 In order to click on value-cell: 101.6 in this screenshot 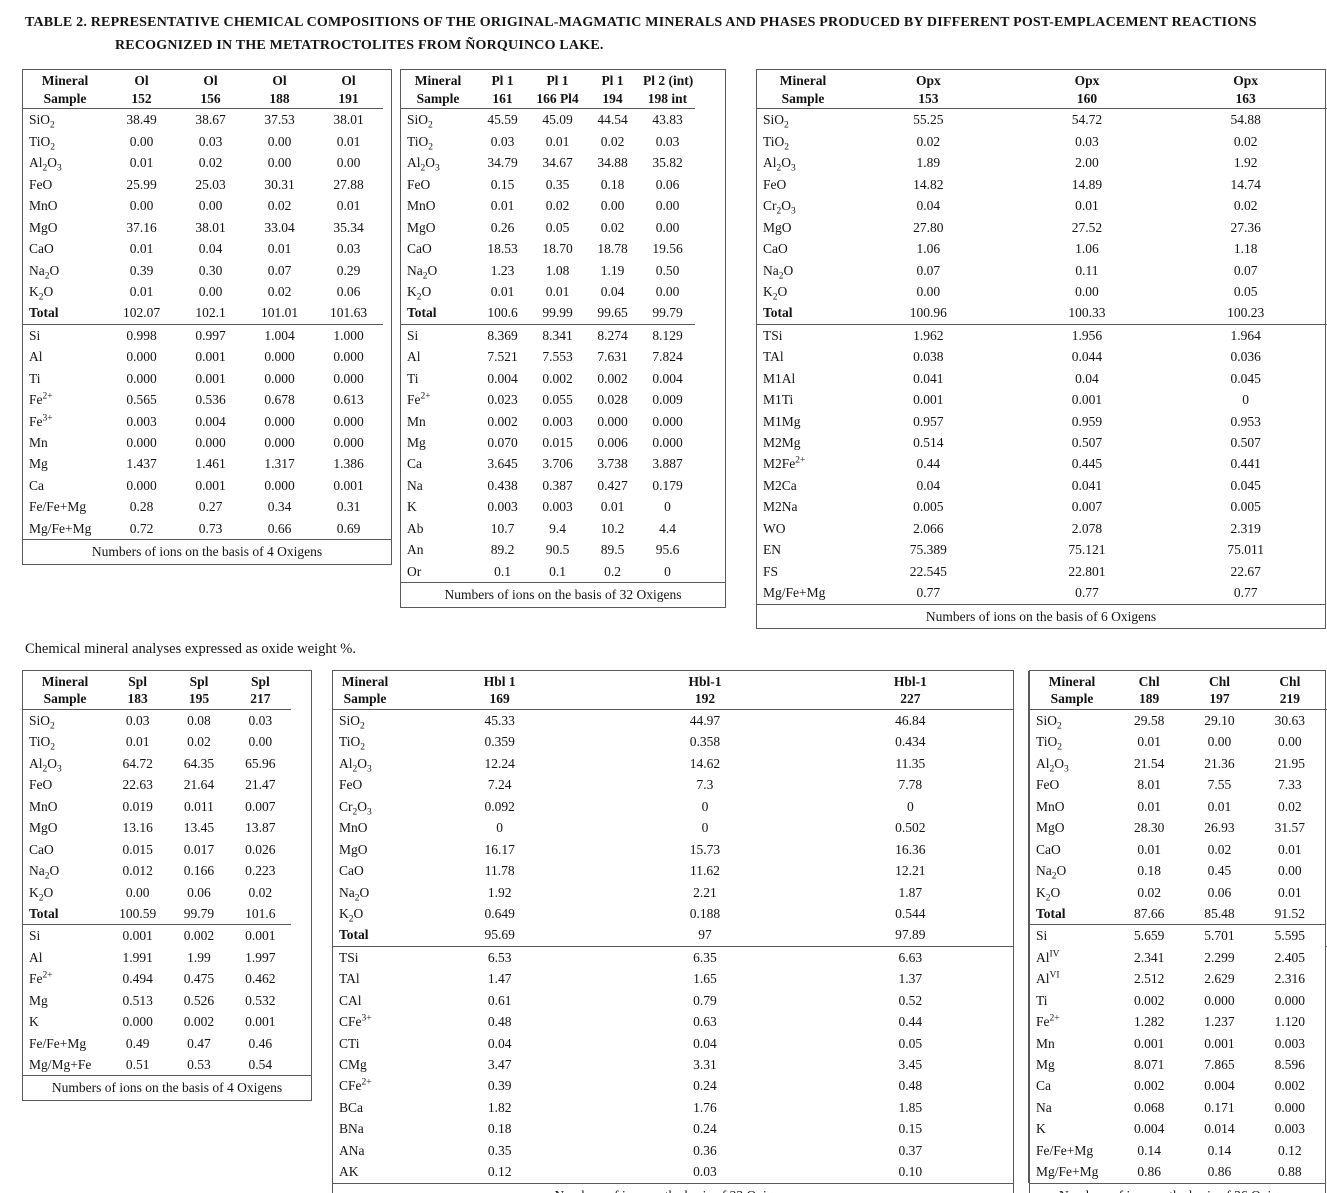, I will do `click(260, 913)`.